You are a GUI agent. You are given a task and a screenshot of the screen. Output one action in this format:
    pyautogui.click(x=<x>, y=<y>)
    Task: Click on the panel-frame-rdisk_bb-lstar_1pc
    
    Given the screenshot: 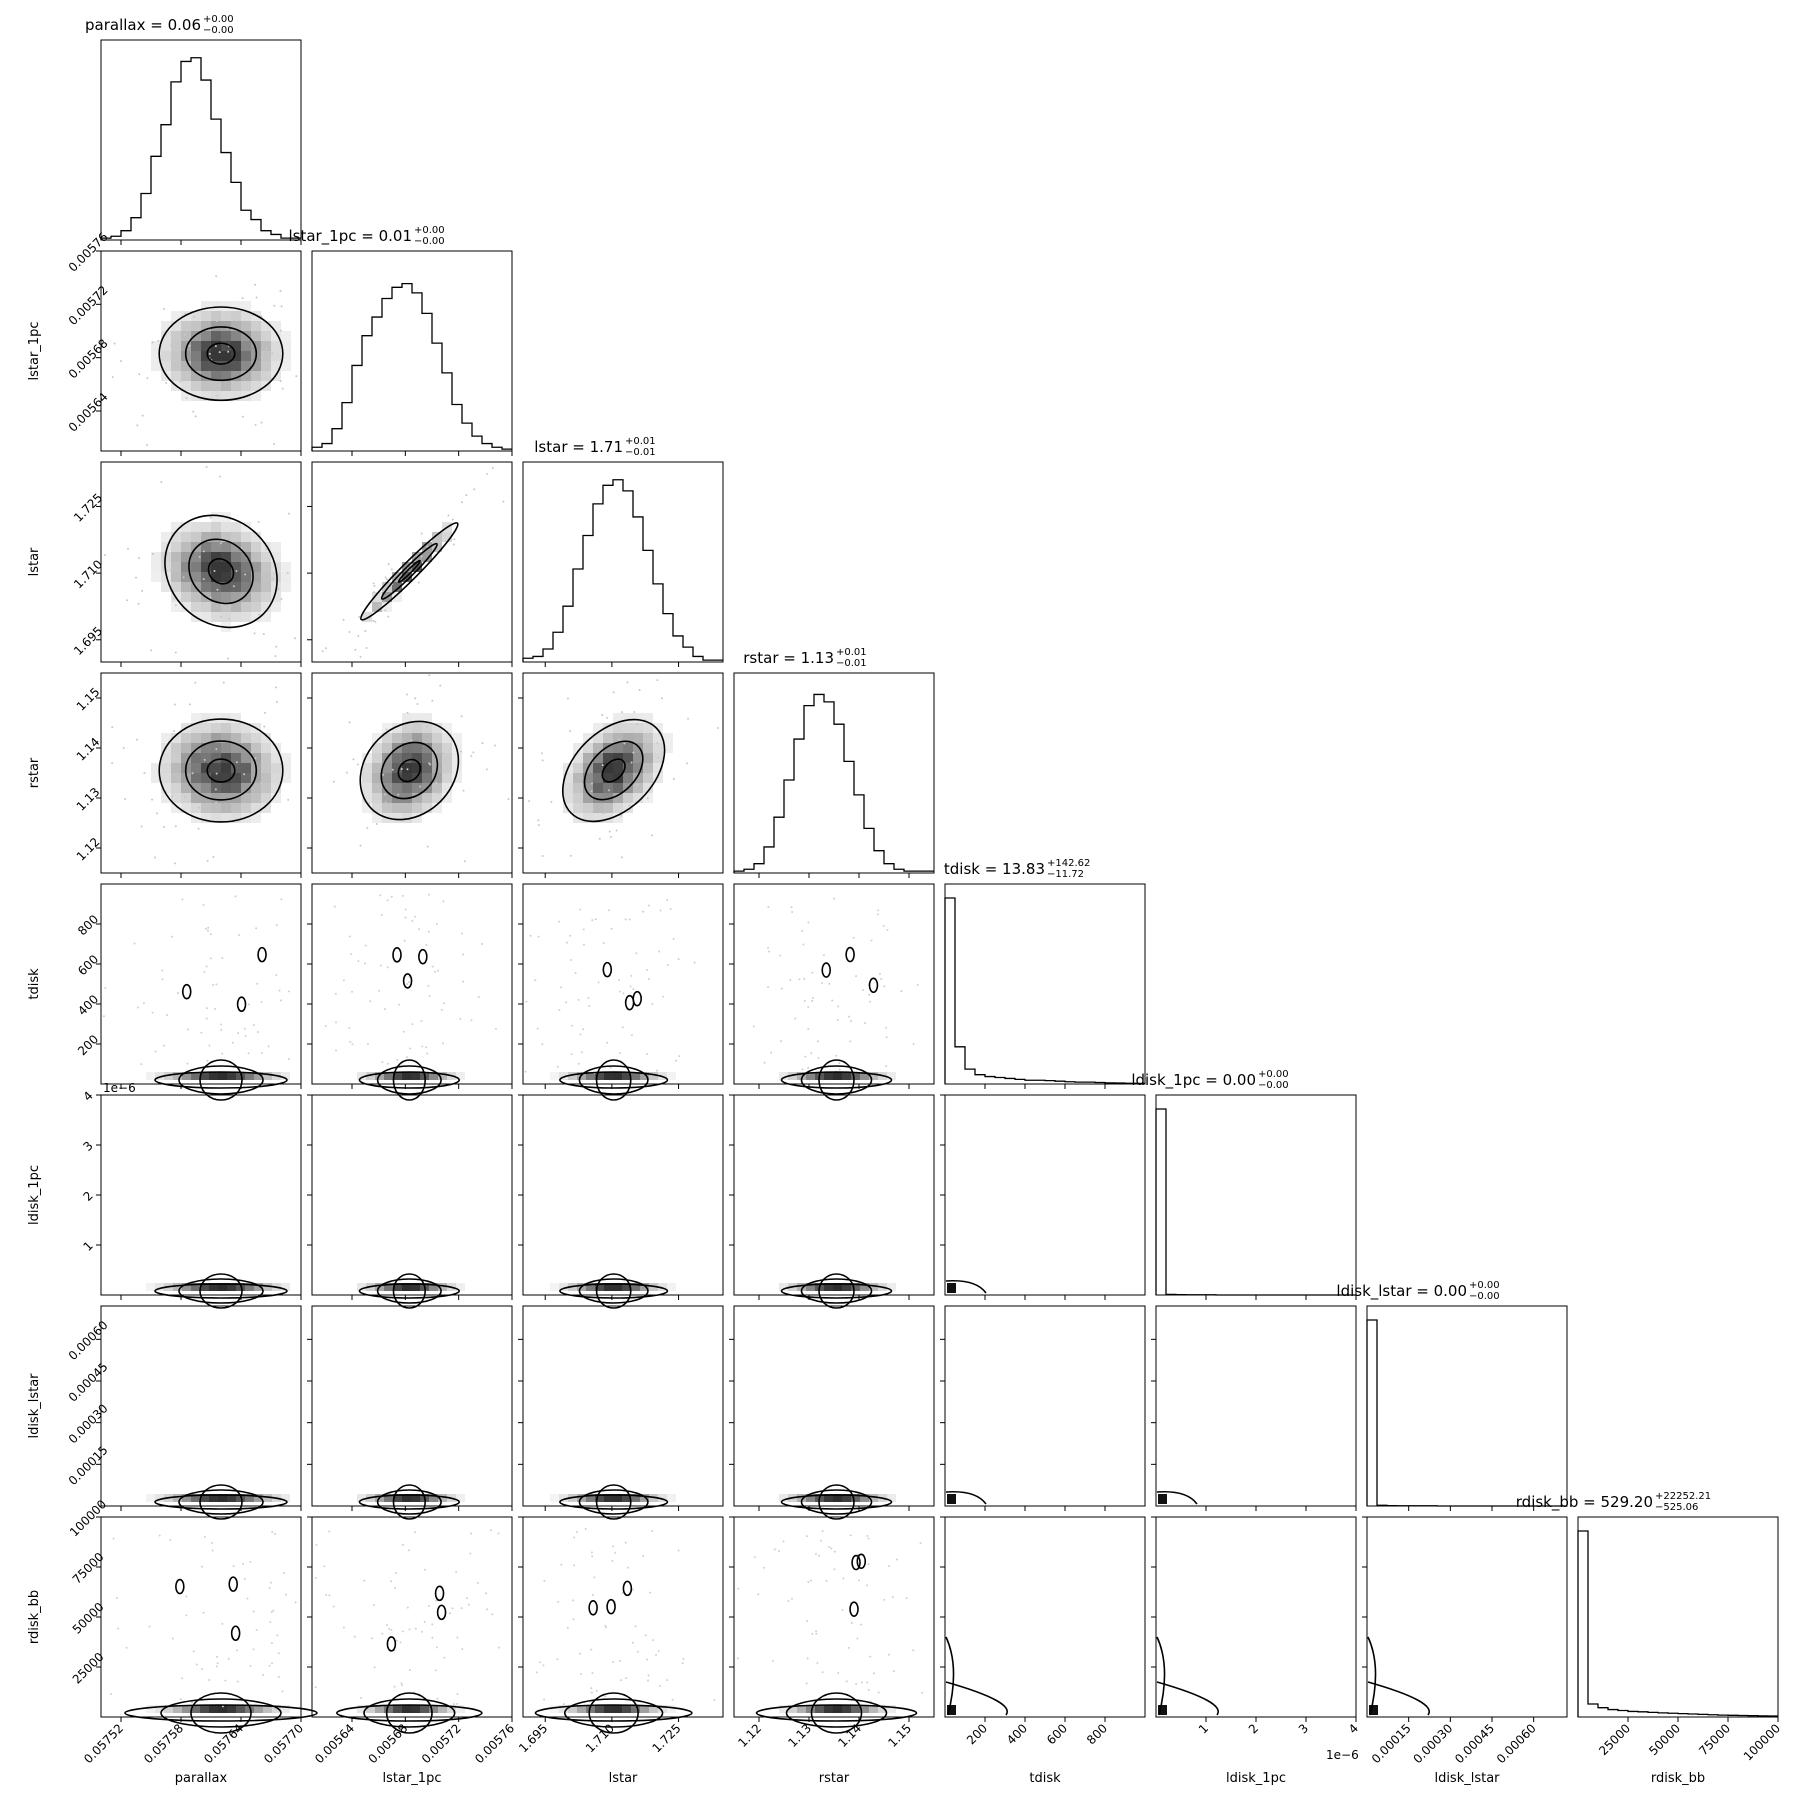 What is the action you would take?
    pyautogui.click(x=412, y=1617)
    